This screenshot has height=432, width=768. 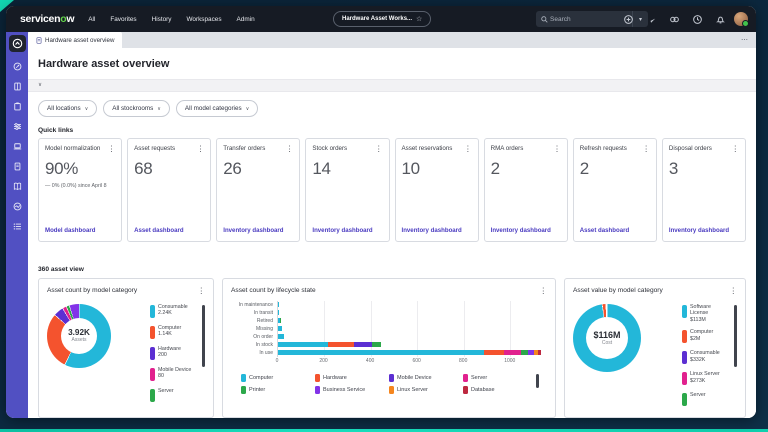 What do you see at coordinates (741, 19) in the screenshot?
I see `user-avatar` at bounding box center [741, 19].